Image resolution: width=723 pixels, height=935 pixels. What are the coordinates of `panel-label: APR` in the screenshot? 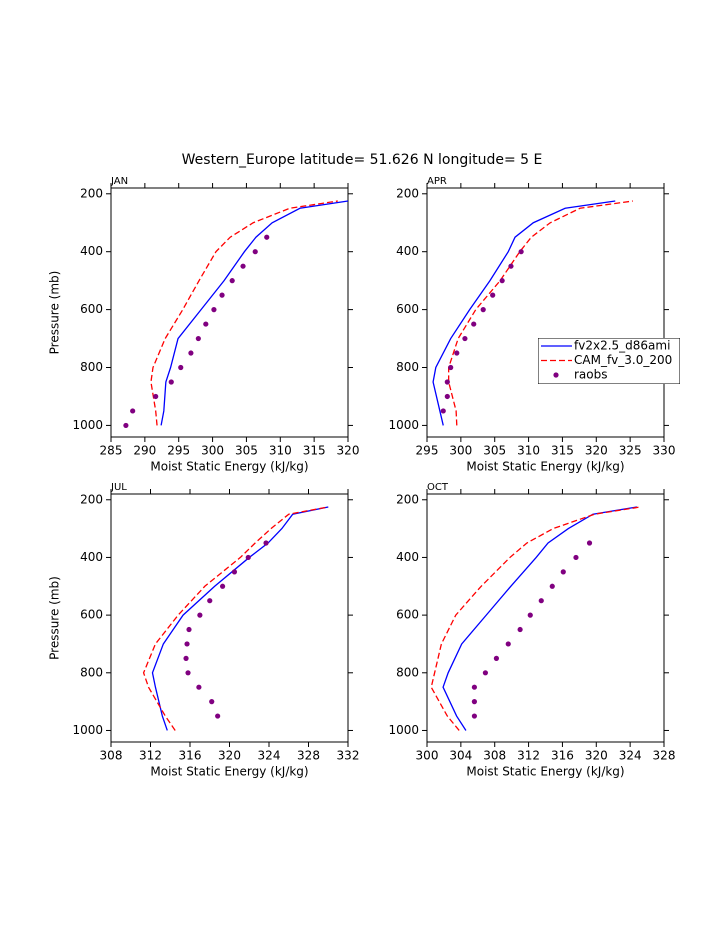 It's located at (437, 181).